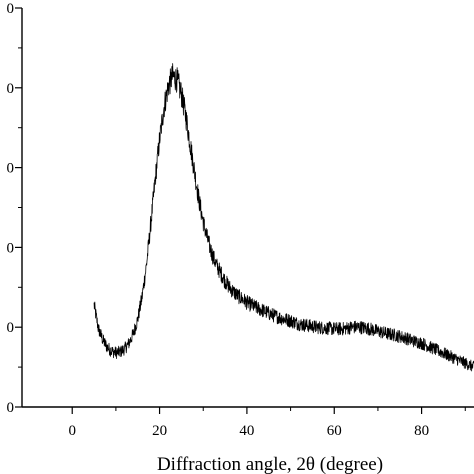  Describe the element at coordinates (334, 431) in the screenshot. I see `x-tick-label: 60` at that location.